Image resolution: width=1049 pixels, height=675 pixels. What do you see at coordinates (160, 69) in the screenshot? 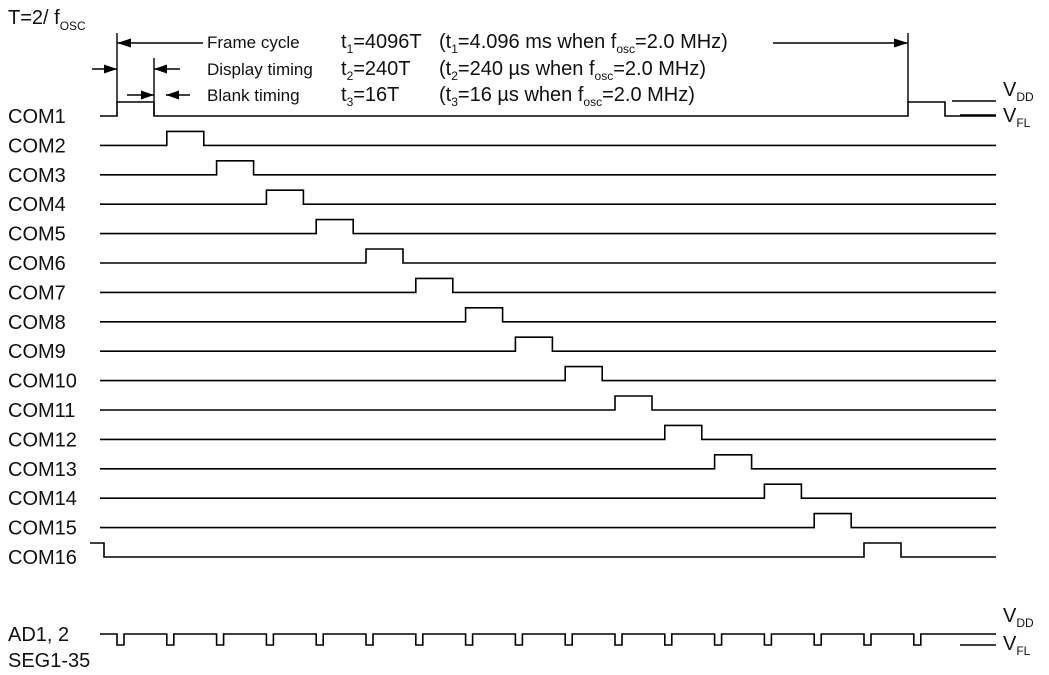
I see `display-timing-right-arrow` at bounding box center [160, 69].